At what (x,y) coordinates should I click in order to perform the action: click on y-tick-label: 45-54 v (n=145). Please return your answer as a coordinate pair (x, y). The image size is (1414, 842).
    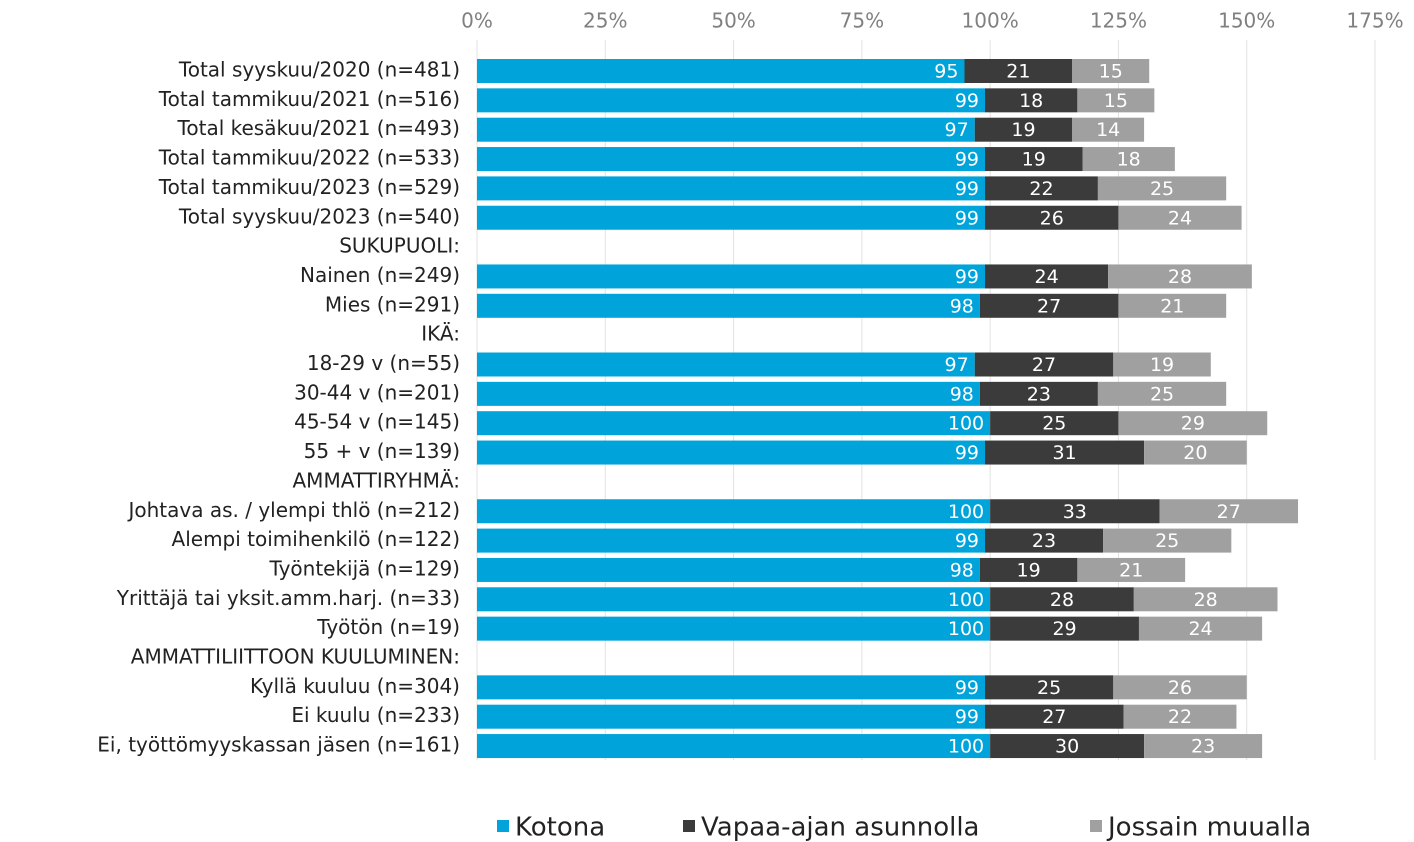
    Looking at the image, I should click on (377, 422).